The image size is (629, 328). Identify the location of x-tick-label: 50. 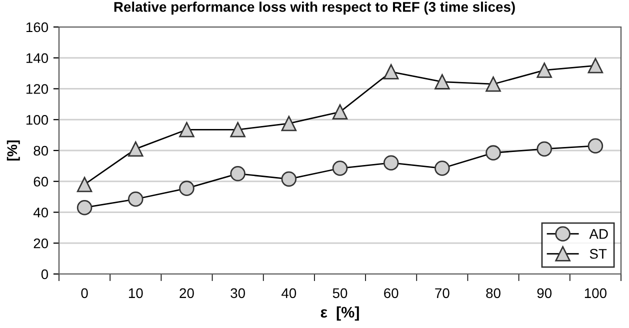
(340, 293).